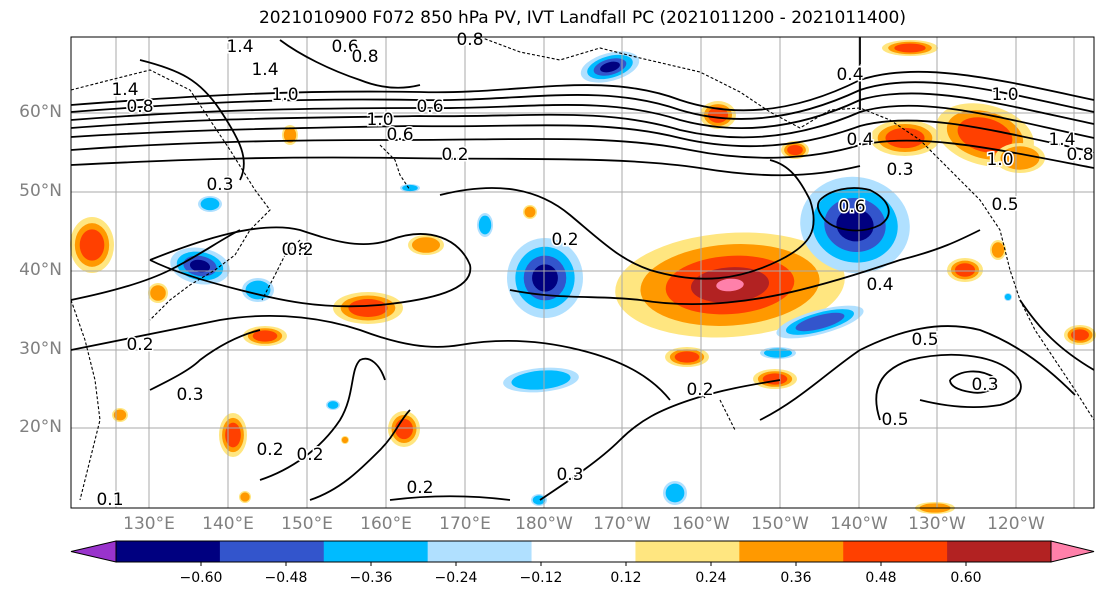  I want to click on lon-label: 130°W, so click(937, 524).